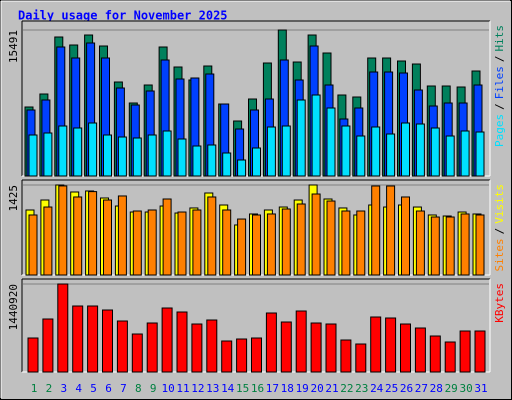 The image size is (512, 400). What do you see at coordinates (153, 388) in the screenshot?
I see `x-tick-label: 9` at bounding box center [153, 388].